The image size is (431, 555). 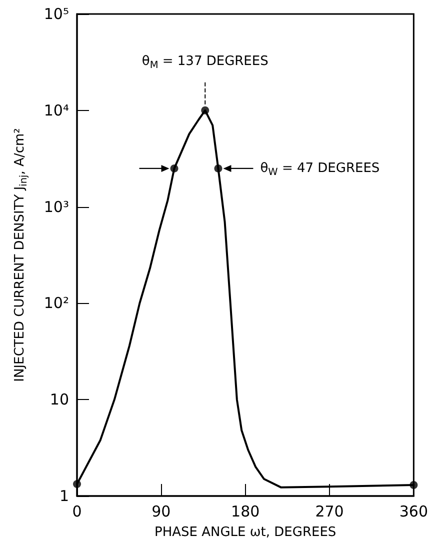 I want to click on y-tick-label: 10⁵, so click(x=56, y=14).